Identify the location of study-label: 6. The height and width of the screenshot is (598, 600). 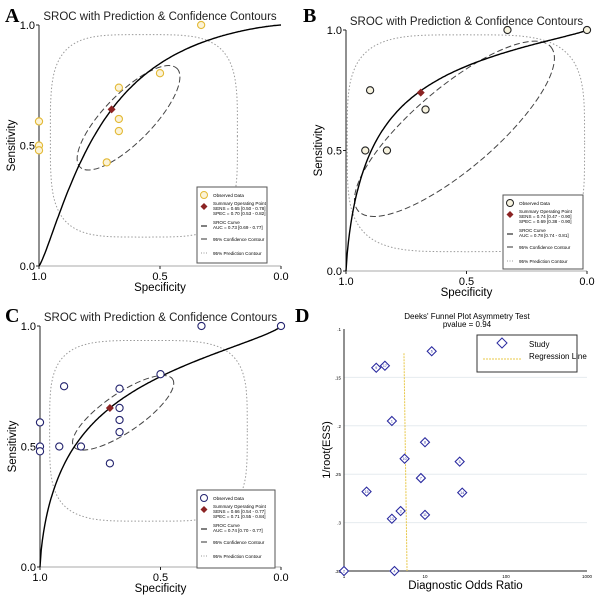
(432, 352).